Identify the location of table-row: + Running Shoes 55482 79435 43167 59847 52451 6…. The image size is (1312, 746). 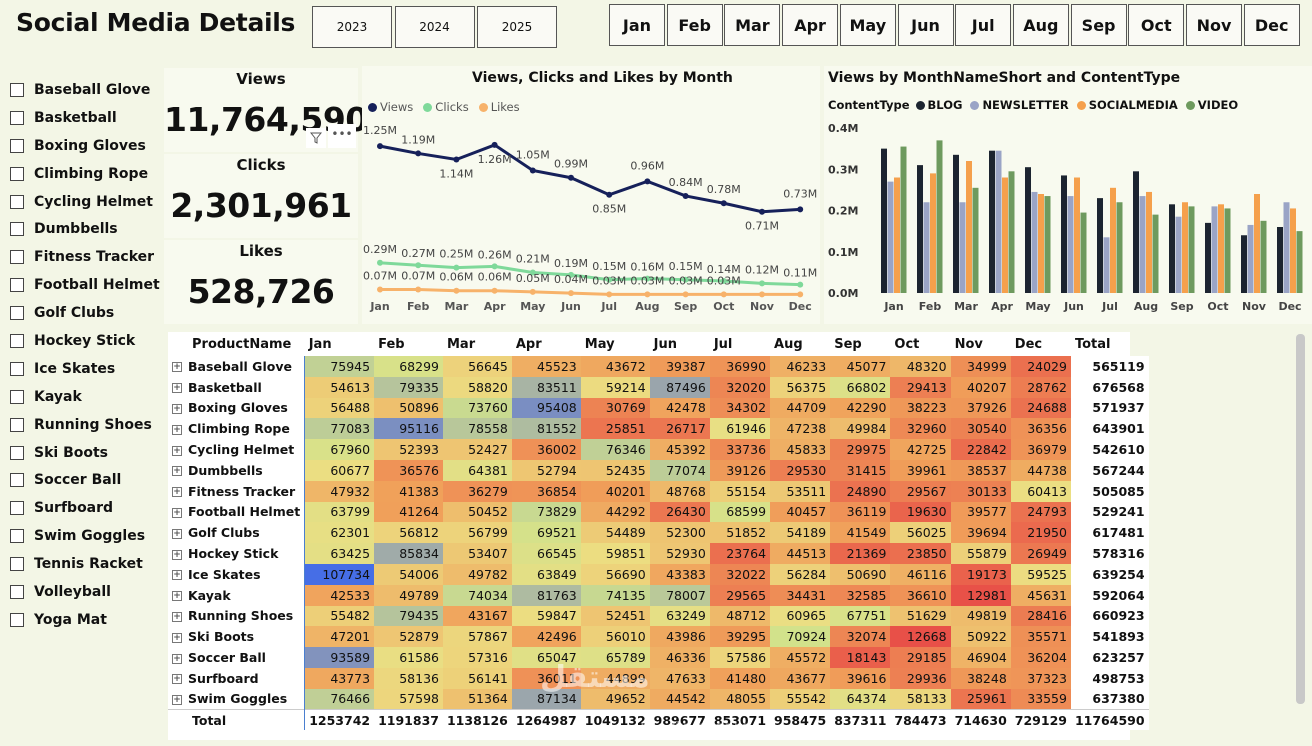
(658, 616).